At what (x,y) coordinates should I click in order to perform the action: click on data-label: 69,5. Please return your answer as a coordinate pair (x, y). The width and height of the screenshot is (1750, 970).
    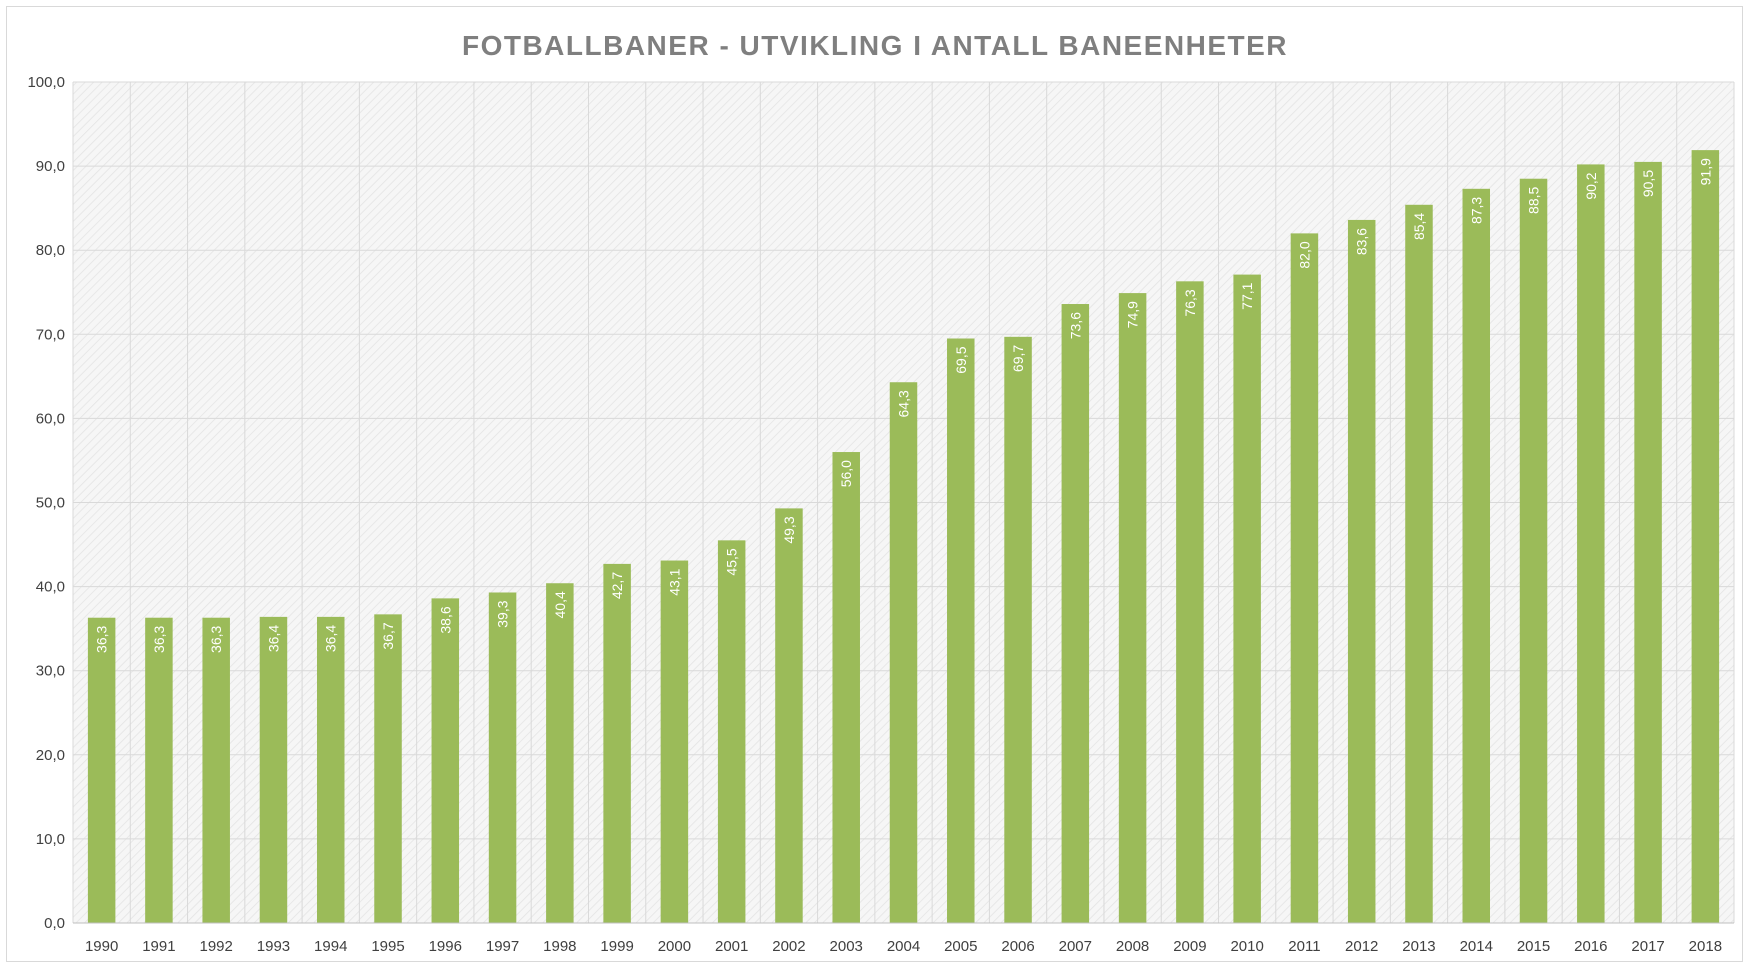
    Looking at the image, I should click on (961, 359).